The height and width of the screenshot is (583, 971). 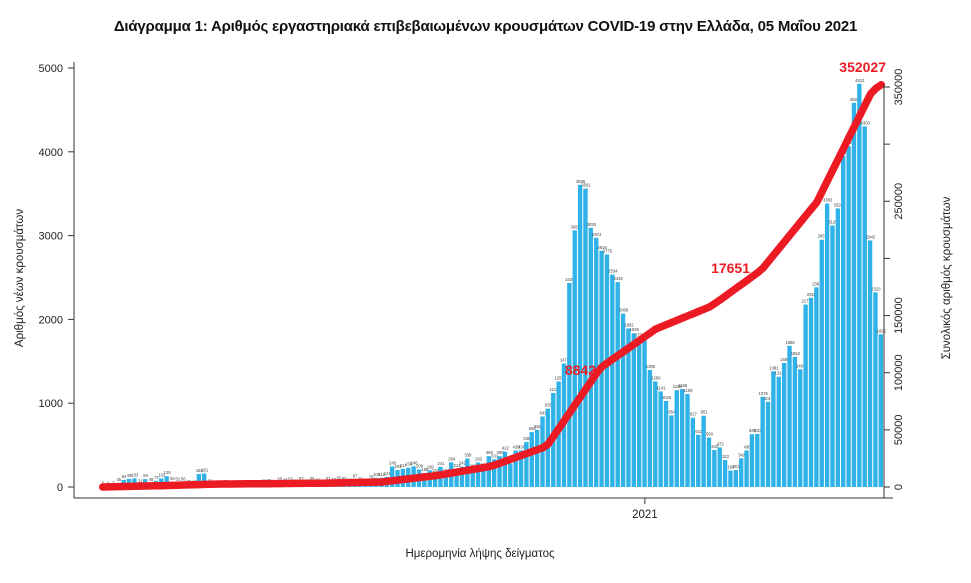 What do you see at coordinates (458, 465) in the screenshot?
I see `bar-value-label: 214` at bounding box center [458, 465].